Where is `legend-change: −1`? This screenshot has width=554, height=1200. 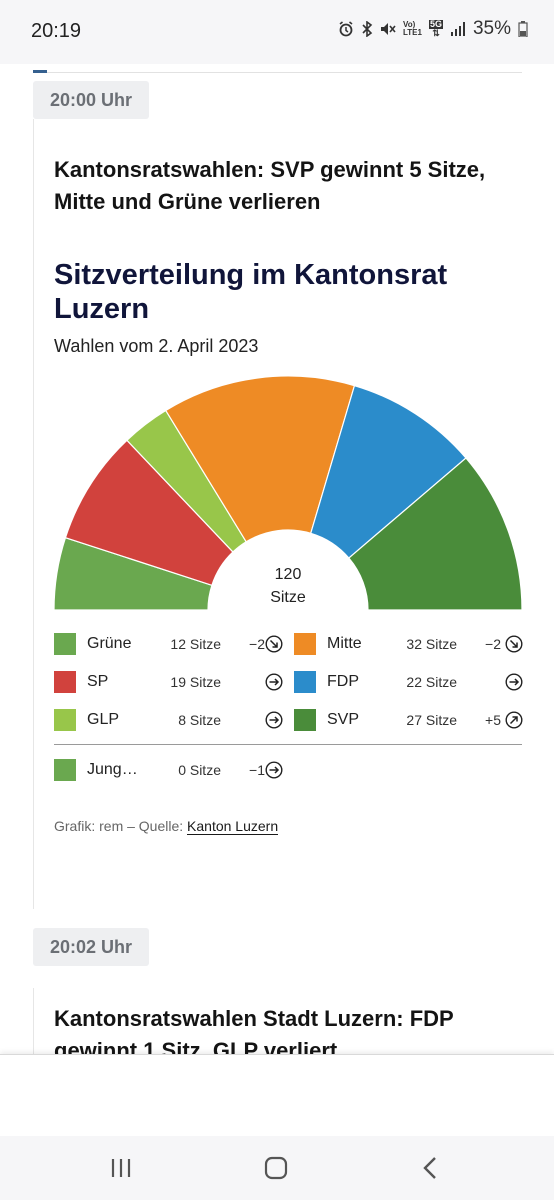
legend-change: −1 is located at coordinates (257, 770).